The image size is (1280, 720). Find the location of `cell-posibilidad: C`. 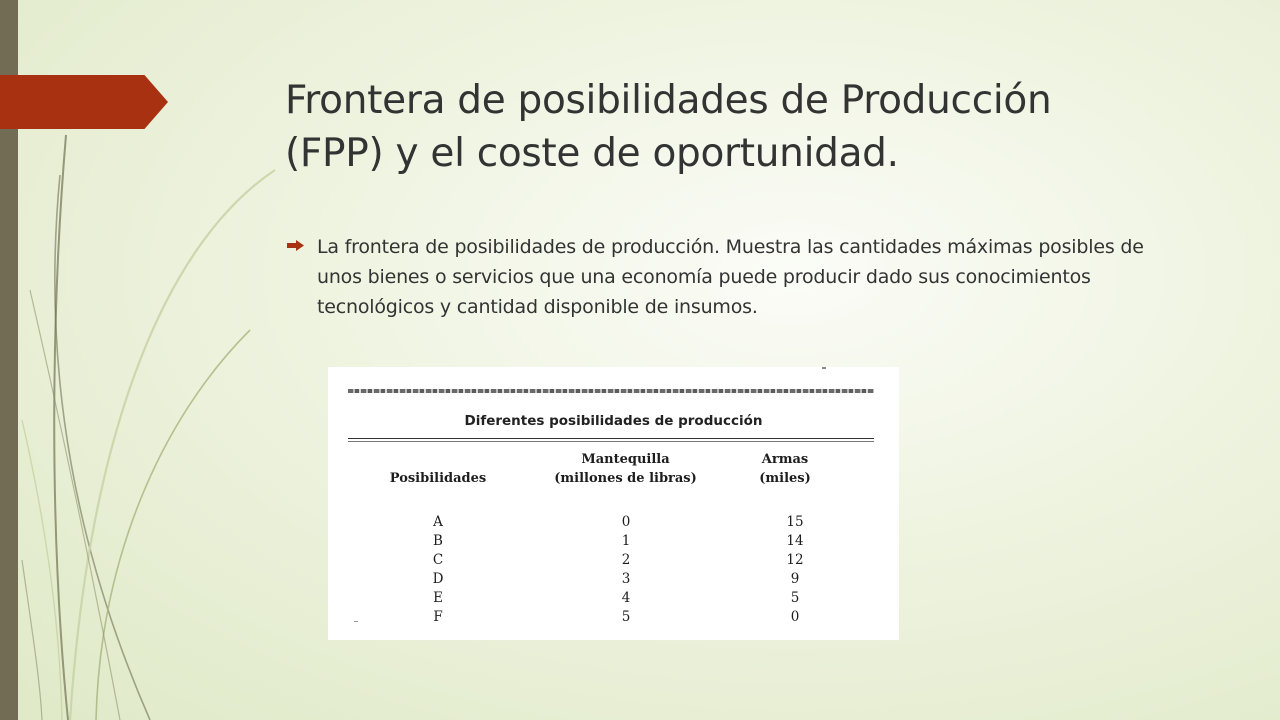

cell-posibilidad: C is located at coordinates (438, 560).